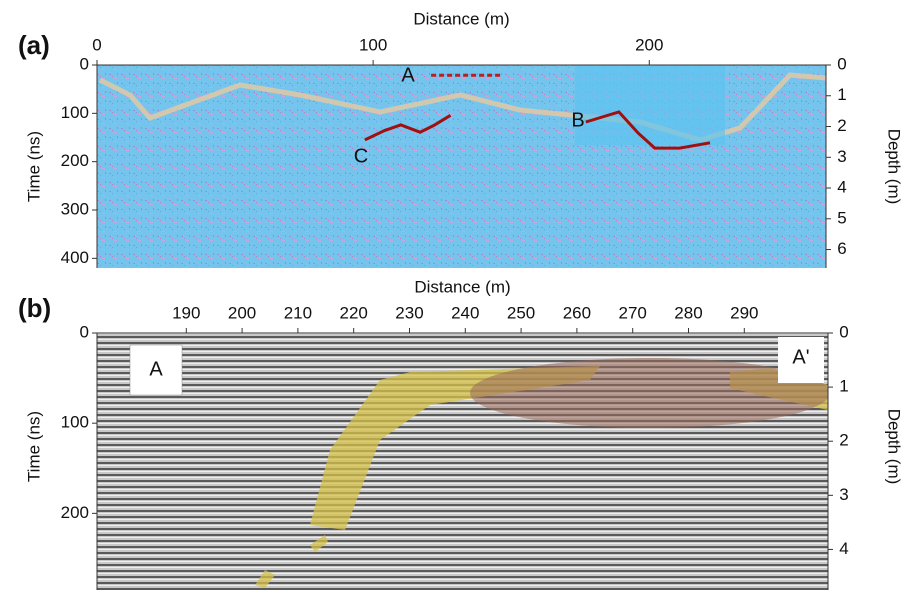  What do you see at coordinates (75, 257) in the screenshot?
I see `y-tick-label: 400` at bounding box center [75, 257].